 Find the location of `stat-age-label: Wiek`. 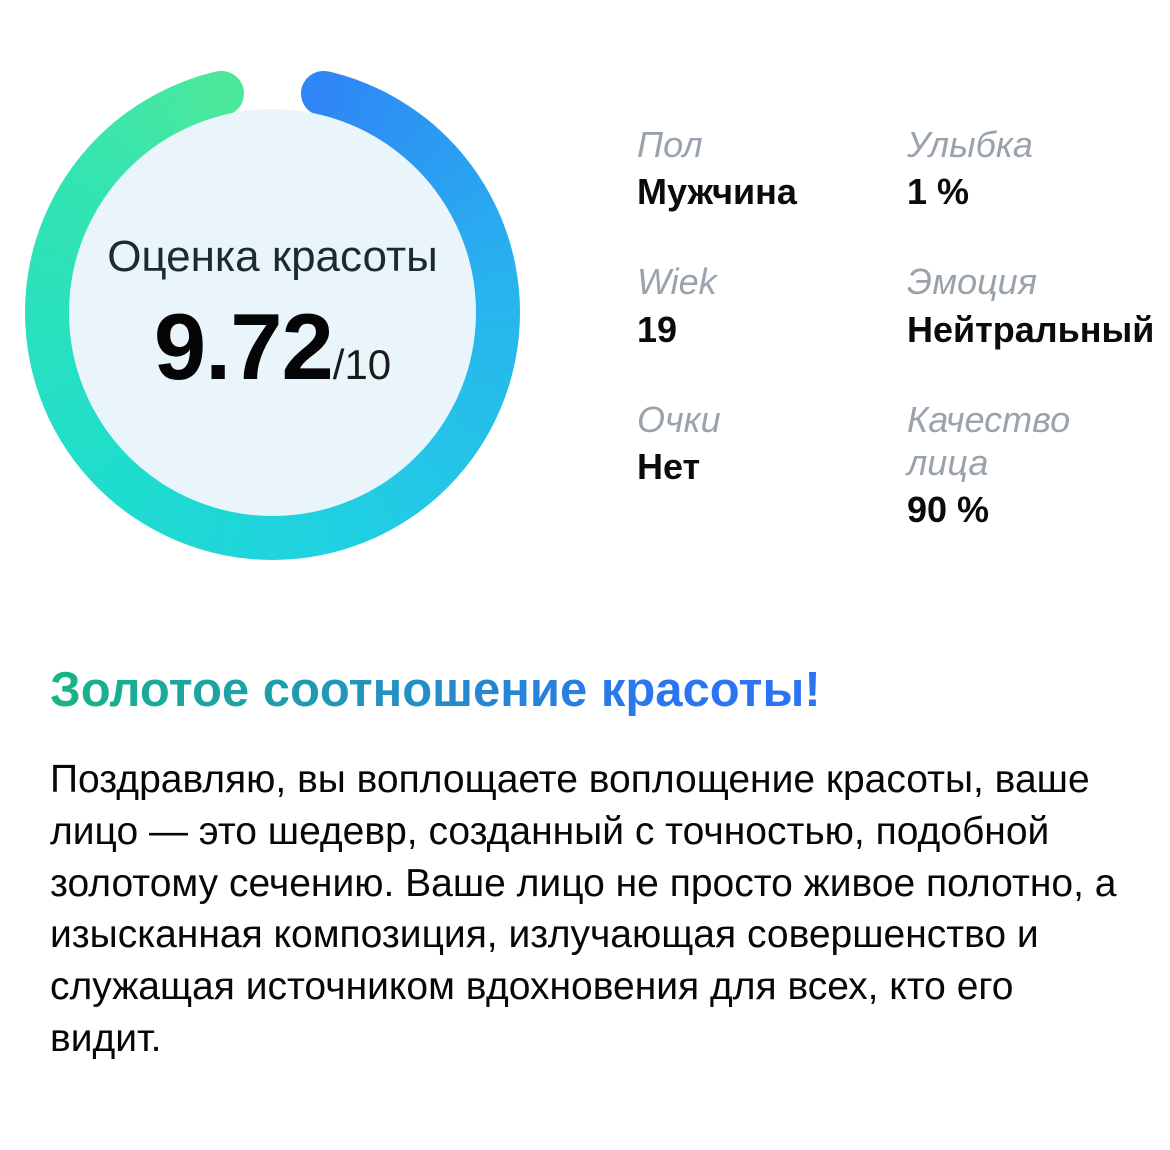

stat-age-label: Wiek is located at coordinates (677, 282).